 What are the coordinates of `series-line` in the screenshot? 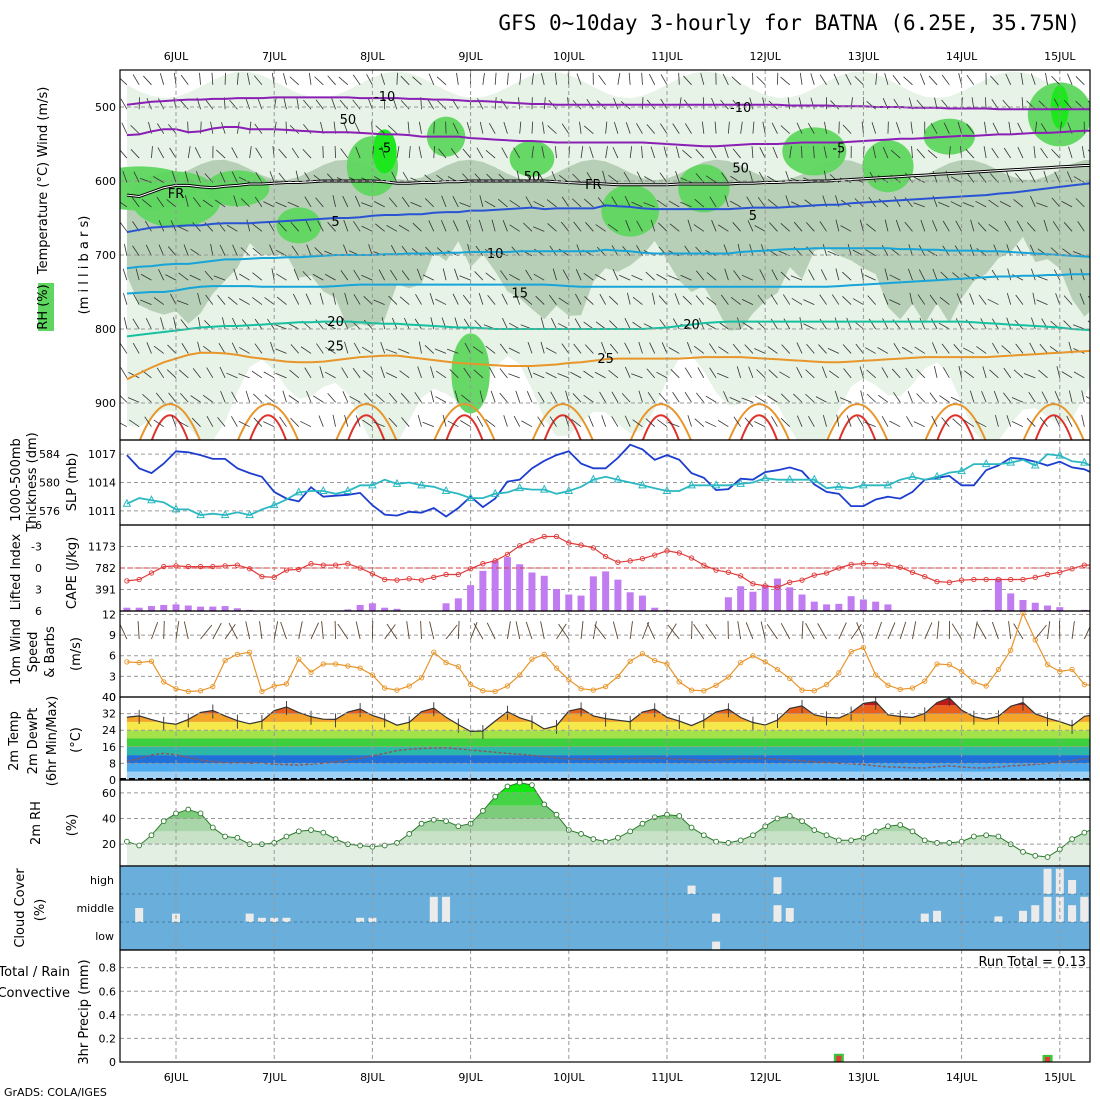 It's located at (608, 485).